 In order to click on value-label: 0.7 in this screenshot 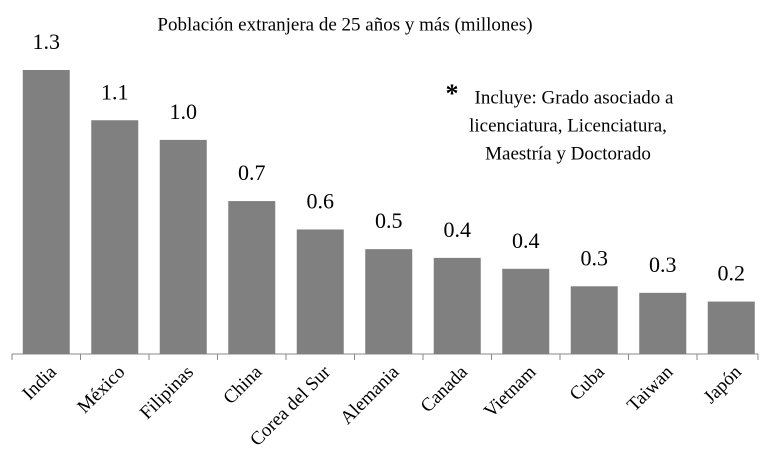, I will do `click(252, 172)`.